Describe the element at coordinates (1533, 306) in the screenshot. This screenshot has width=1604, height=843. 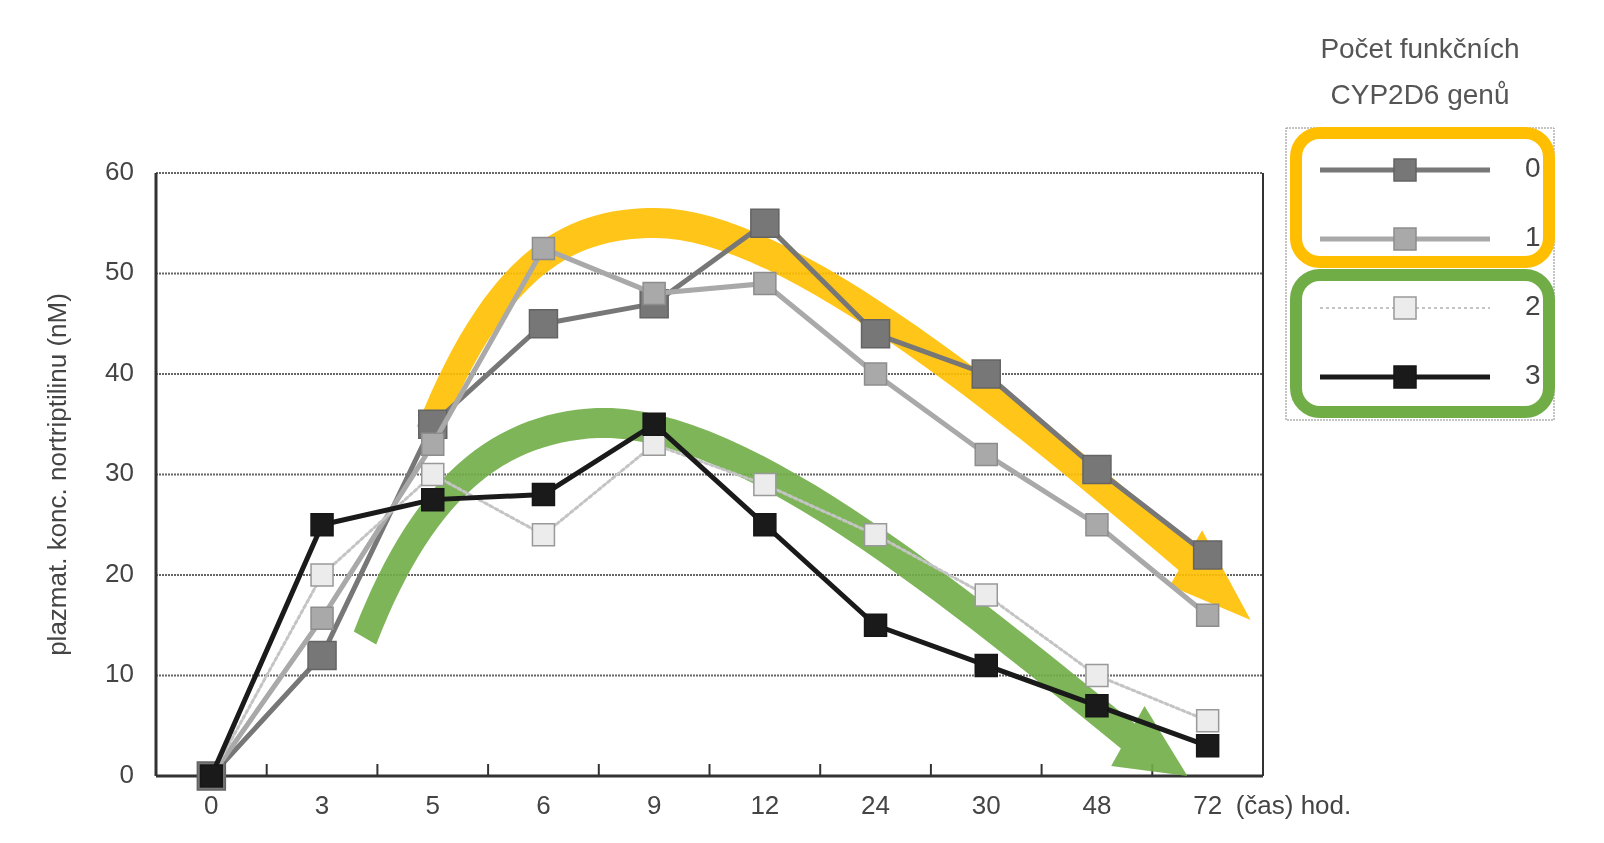
I see `text: 2` at that location.